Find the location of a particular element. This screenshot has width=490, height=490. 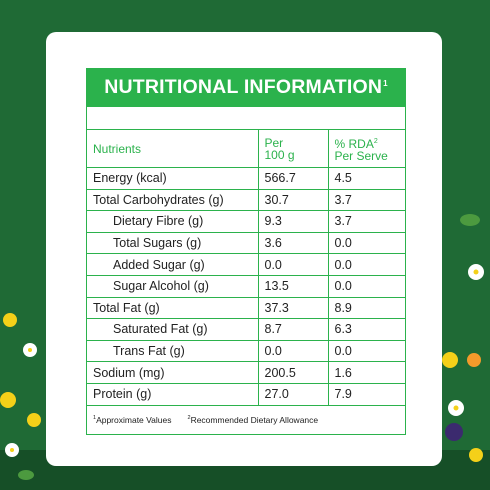

table-title: NUTRITIONAL INFORMATION 1 is located at coordinates (246, 87).